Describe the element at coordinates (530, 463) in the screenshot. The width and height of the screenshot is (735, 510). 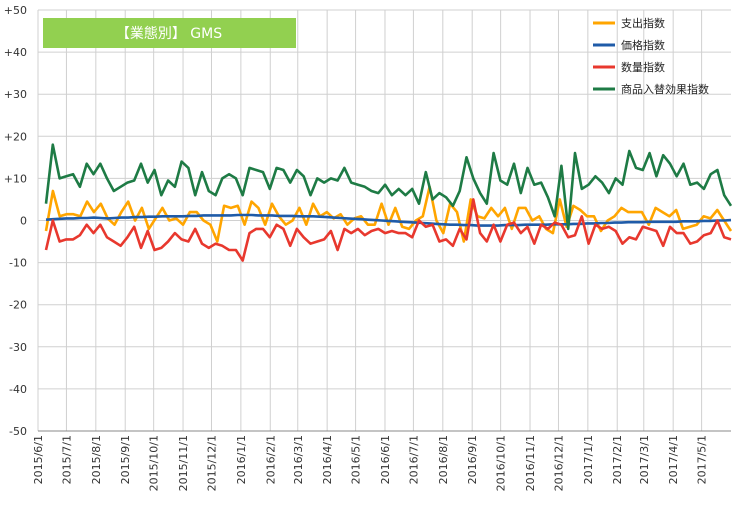
I see `x-tick-label: 2016/11/1` at that location.